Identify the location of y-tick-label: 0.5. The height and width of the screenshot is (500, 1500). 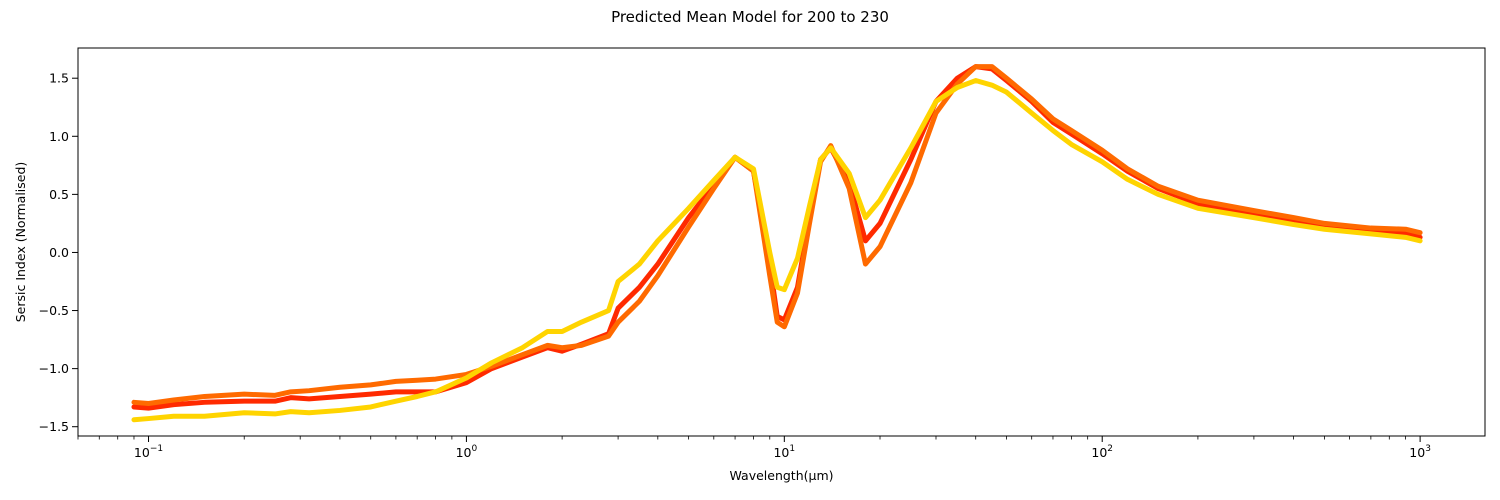
(59, 194).